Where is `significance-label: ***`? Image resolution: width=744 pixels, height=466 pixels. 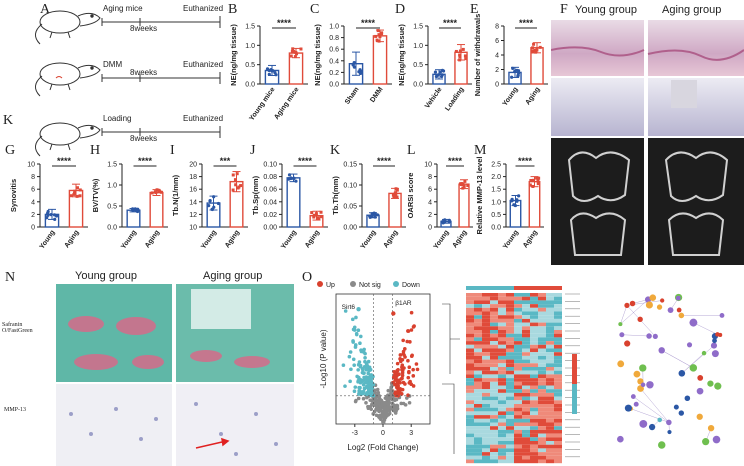 significance-label: *** is located at coordinates (225, 161).